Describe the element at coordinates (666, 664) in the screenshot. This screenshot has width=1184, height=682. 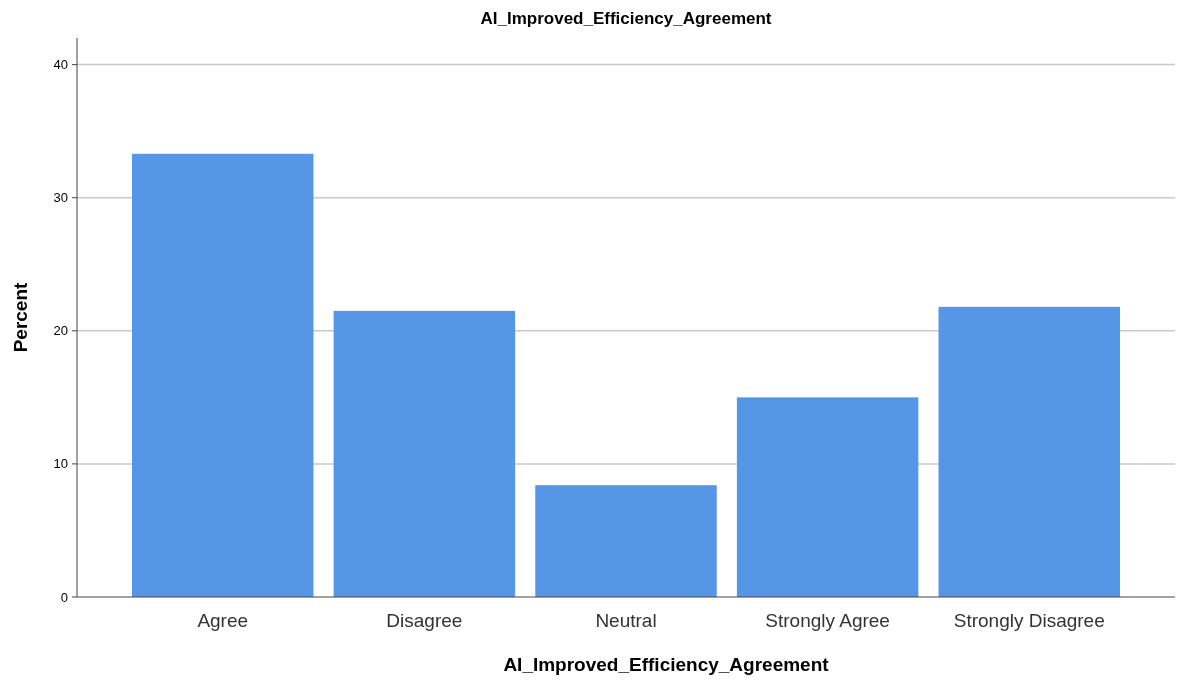
I see `x-axis-title: AI_Improved_Efficiency_Agreement` at that location.